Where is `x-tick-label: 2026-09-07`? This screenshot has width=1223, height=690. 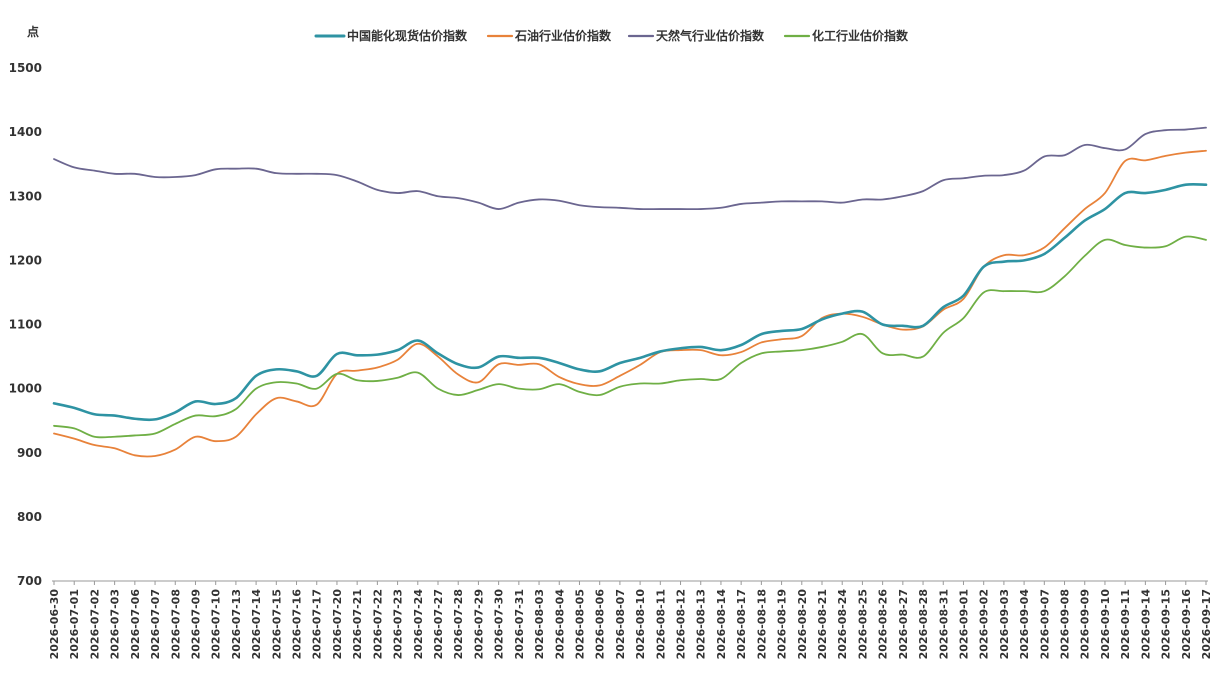 x-tick-label: 2026-09-07 is located at coordinates (1044, 624).